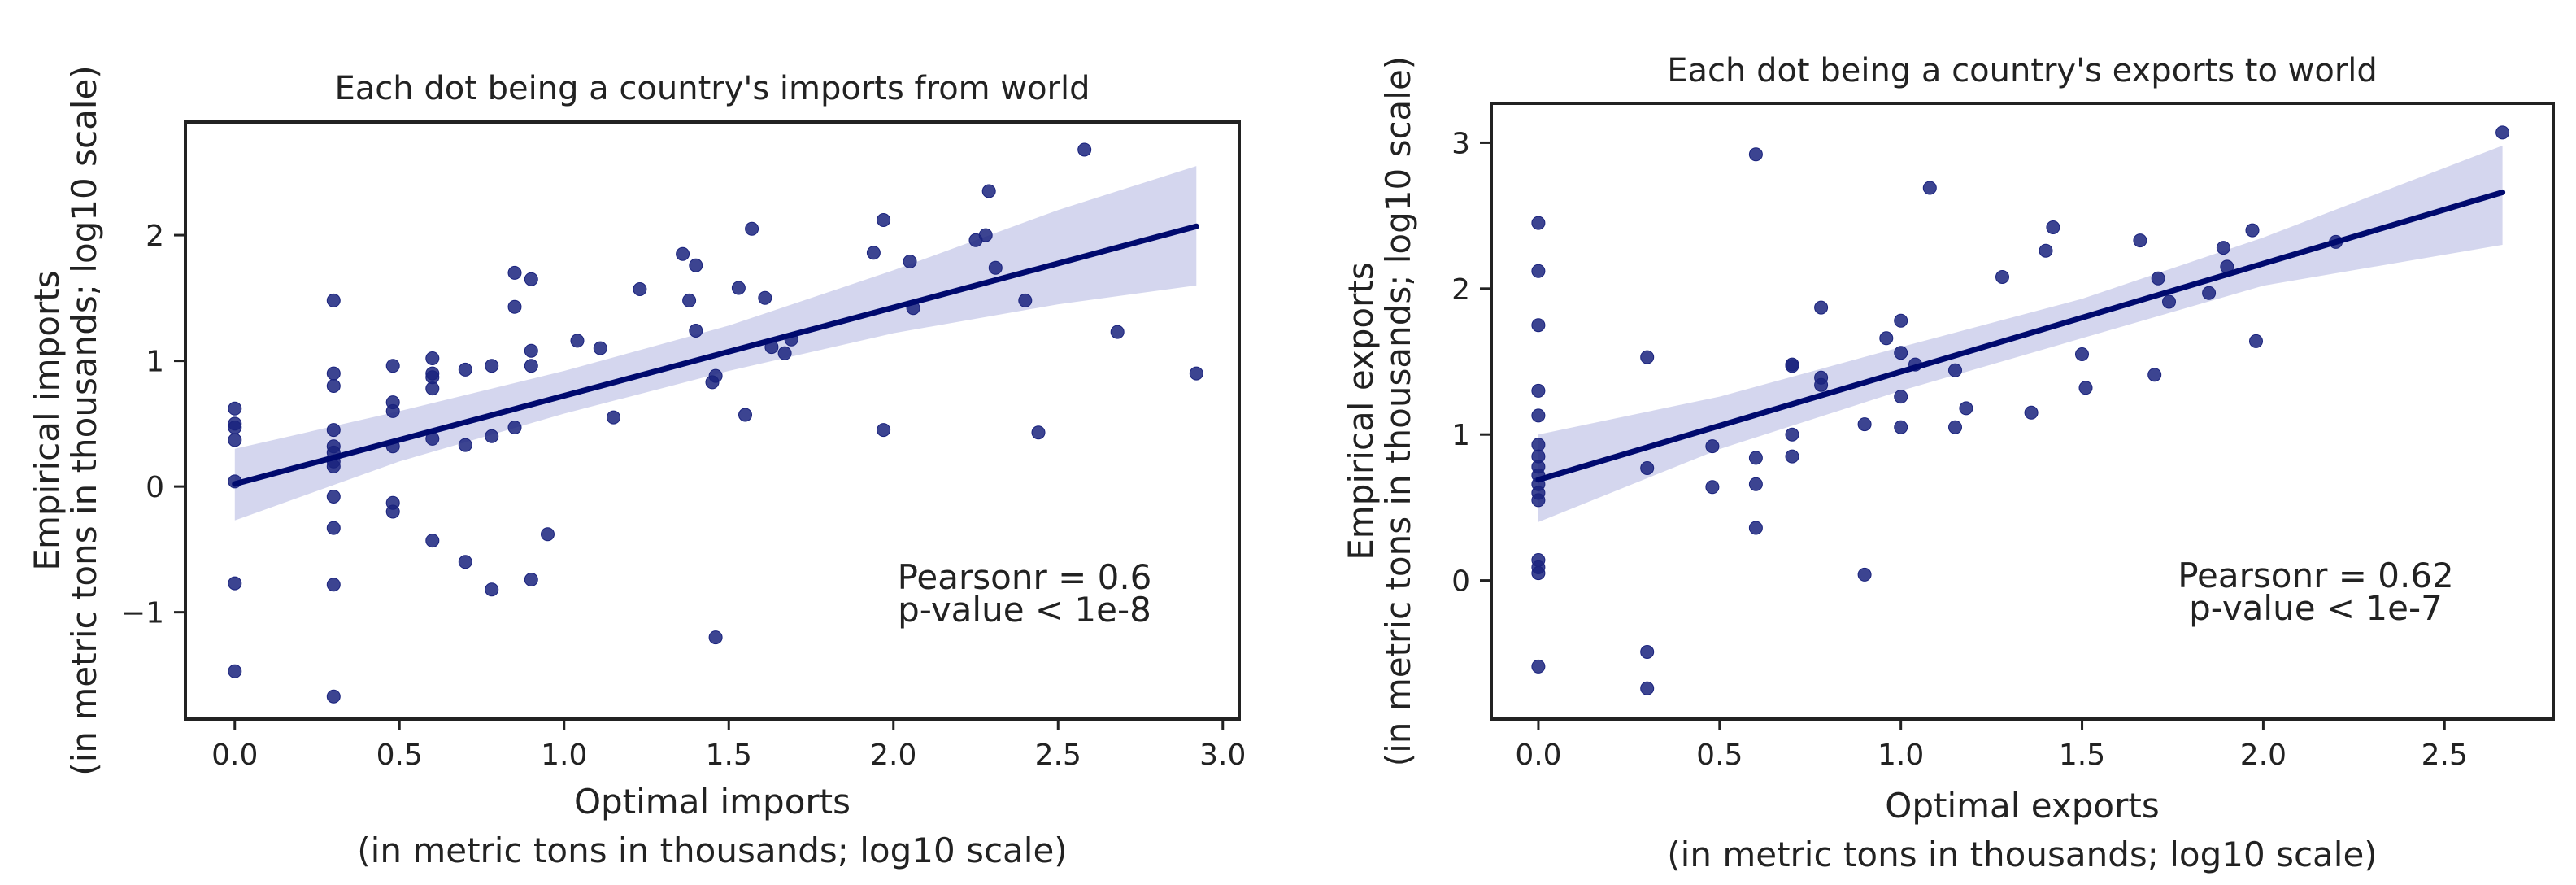 Image resolution: width=2576 pixels, height=885 pixels. I want to click on p-value-annotation: p-value < 1e-7, so click(2316, 608).